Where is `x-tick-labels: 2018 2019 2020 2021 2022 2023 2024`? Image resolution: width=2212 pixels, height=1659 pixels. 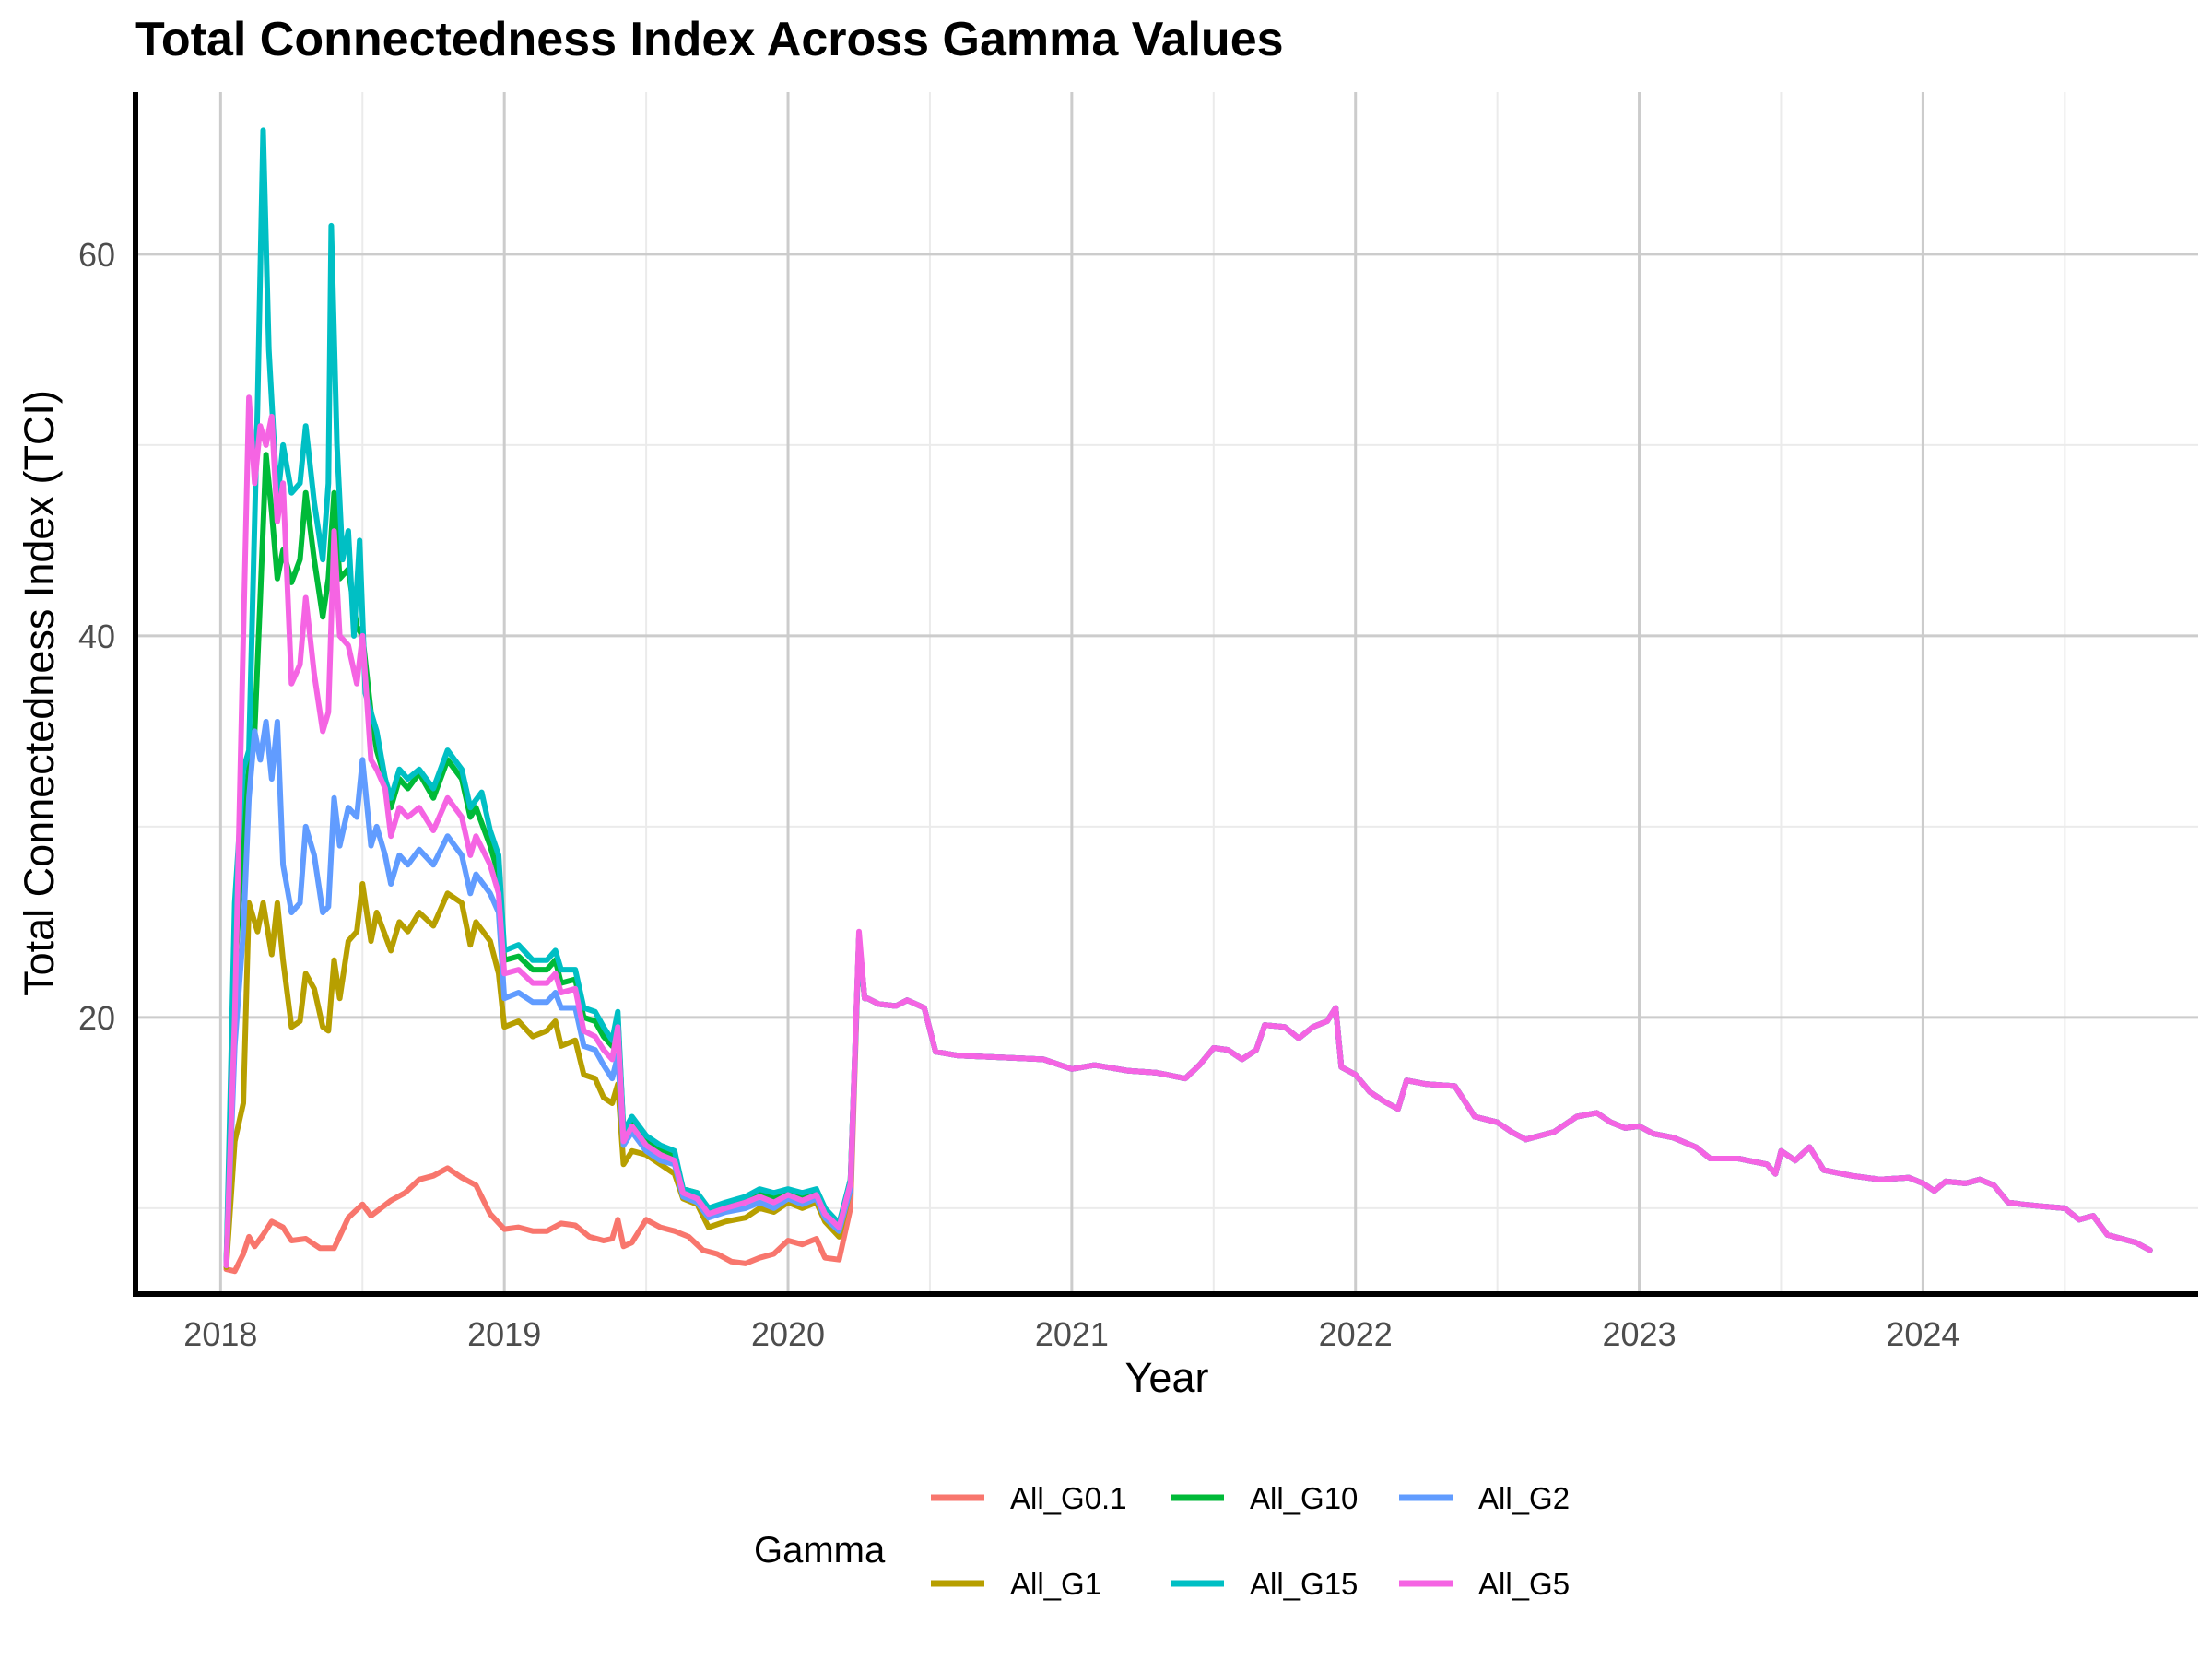
x-tick-labels: 2018 2019 2020 2021 2022 2023 2024 is located at coordinates (1071, 1334).